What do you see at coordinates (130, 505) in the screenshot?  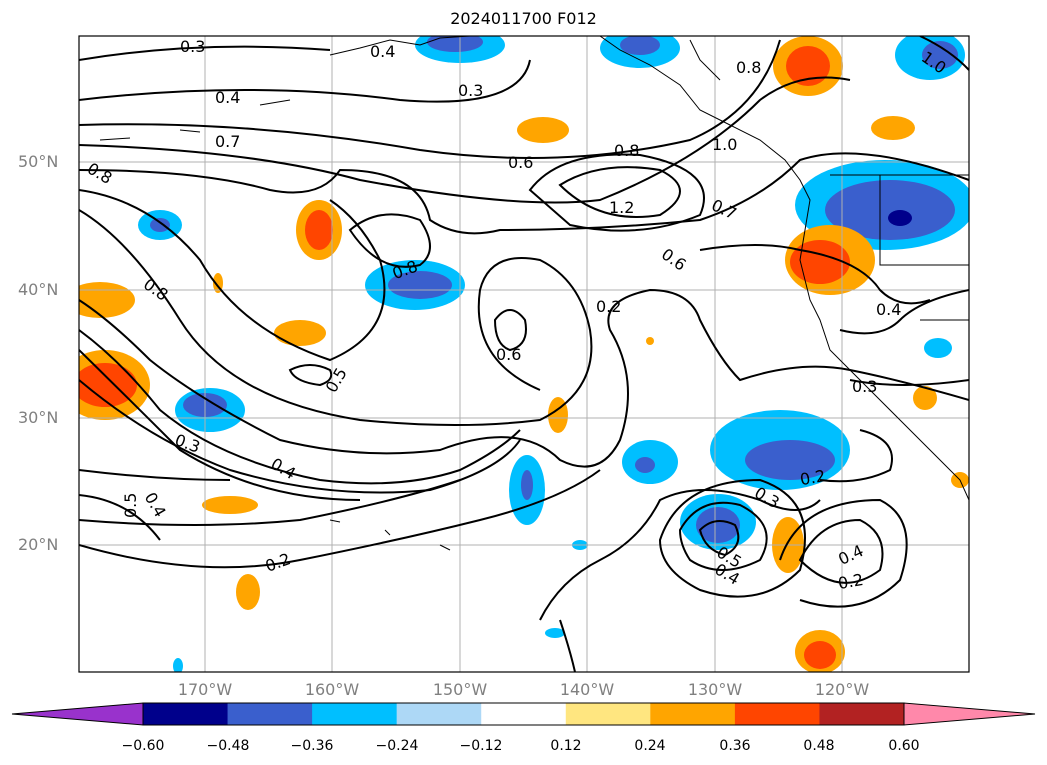 I see `contour-label: 0.5` at bounding box center [130, 505].